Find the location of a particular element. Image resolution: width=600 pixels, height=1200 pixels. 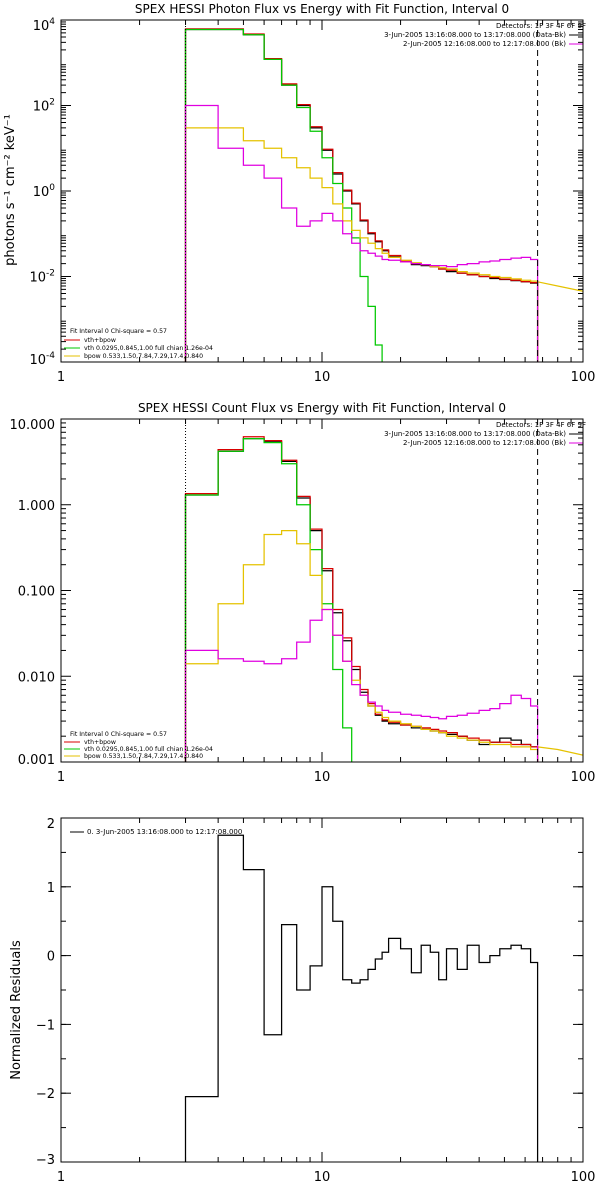

y-tick-label: 0.010 is located at coordinates (36, 677).